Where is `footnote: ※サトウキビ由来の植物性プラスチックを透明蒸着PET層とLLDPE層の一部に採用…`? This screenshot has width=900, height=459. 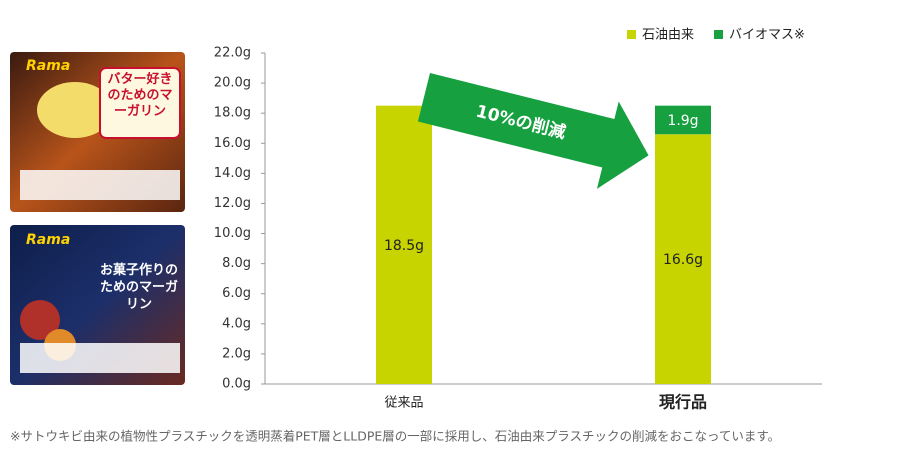 footnote: ※サトウキビ由来の植物性プラスチックを透明蒸着PET層とLLDPE層の一部に採用… is located at coordinates (395, 436).